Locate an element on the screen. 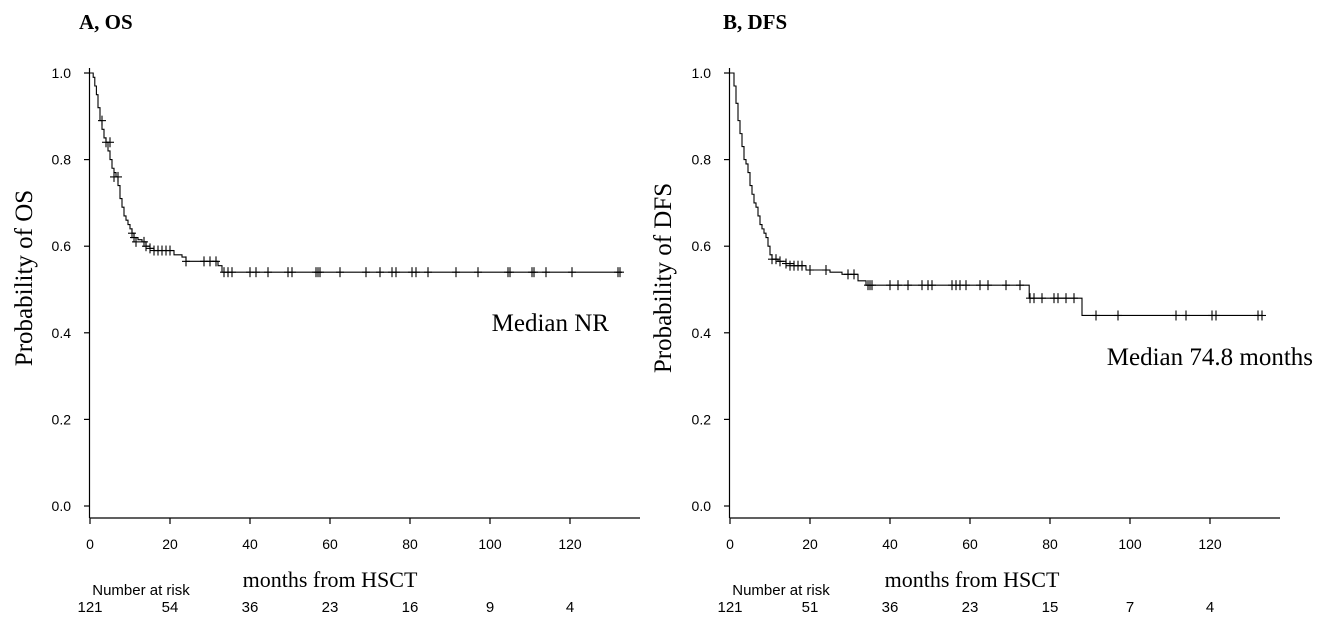 The width and height of the screenshot is (1325, 617). risk-count: 51 is located at coordinates (810, 607).